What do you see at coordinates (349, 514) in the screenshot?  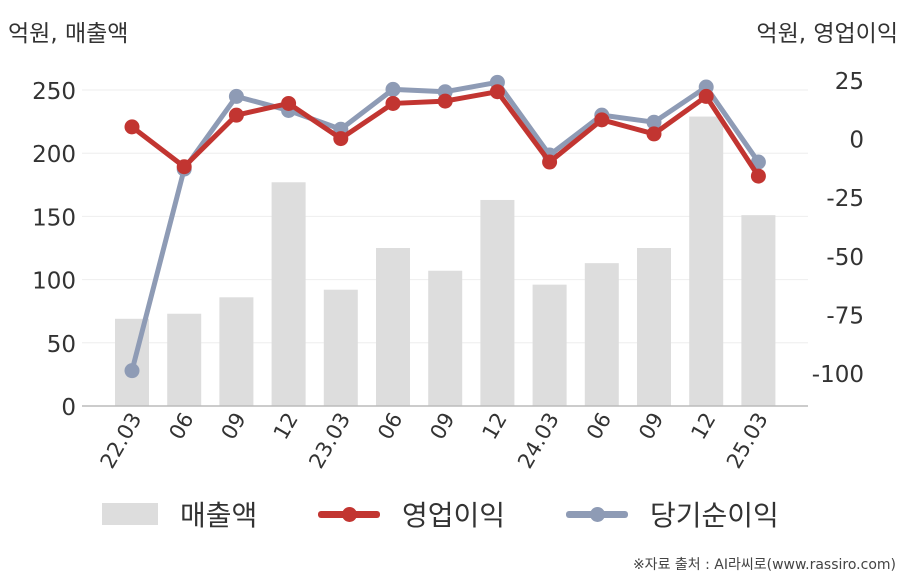 I see `operating-income-legend-swatch` at bounding box center [349, 514].